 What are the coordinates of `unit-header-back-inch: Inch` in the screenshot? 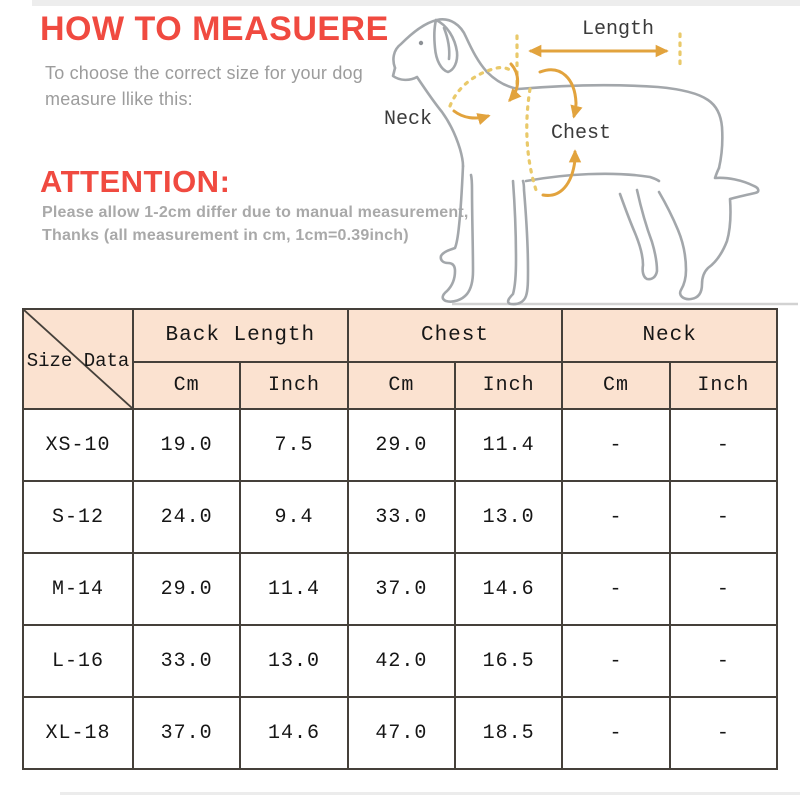 It's located at (294, 385).